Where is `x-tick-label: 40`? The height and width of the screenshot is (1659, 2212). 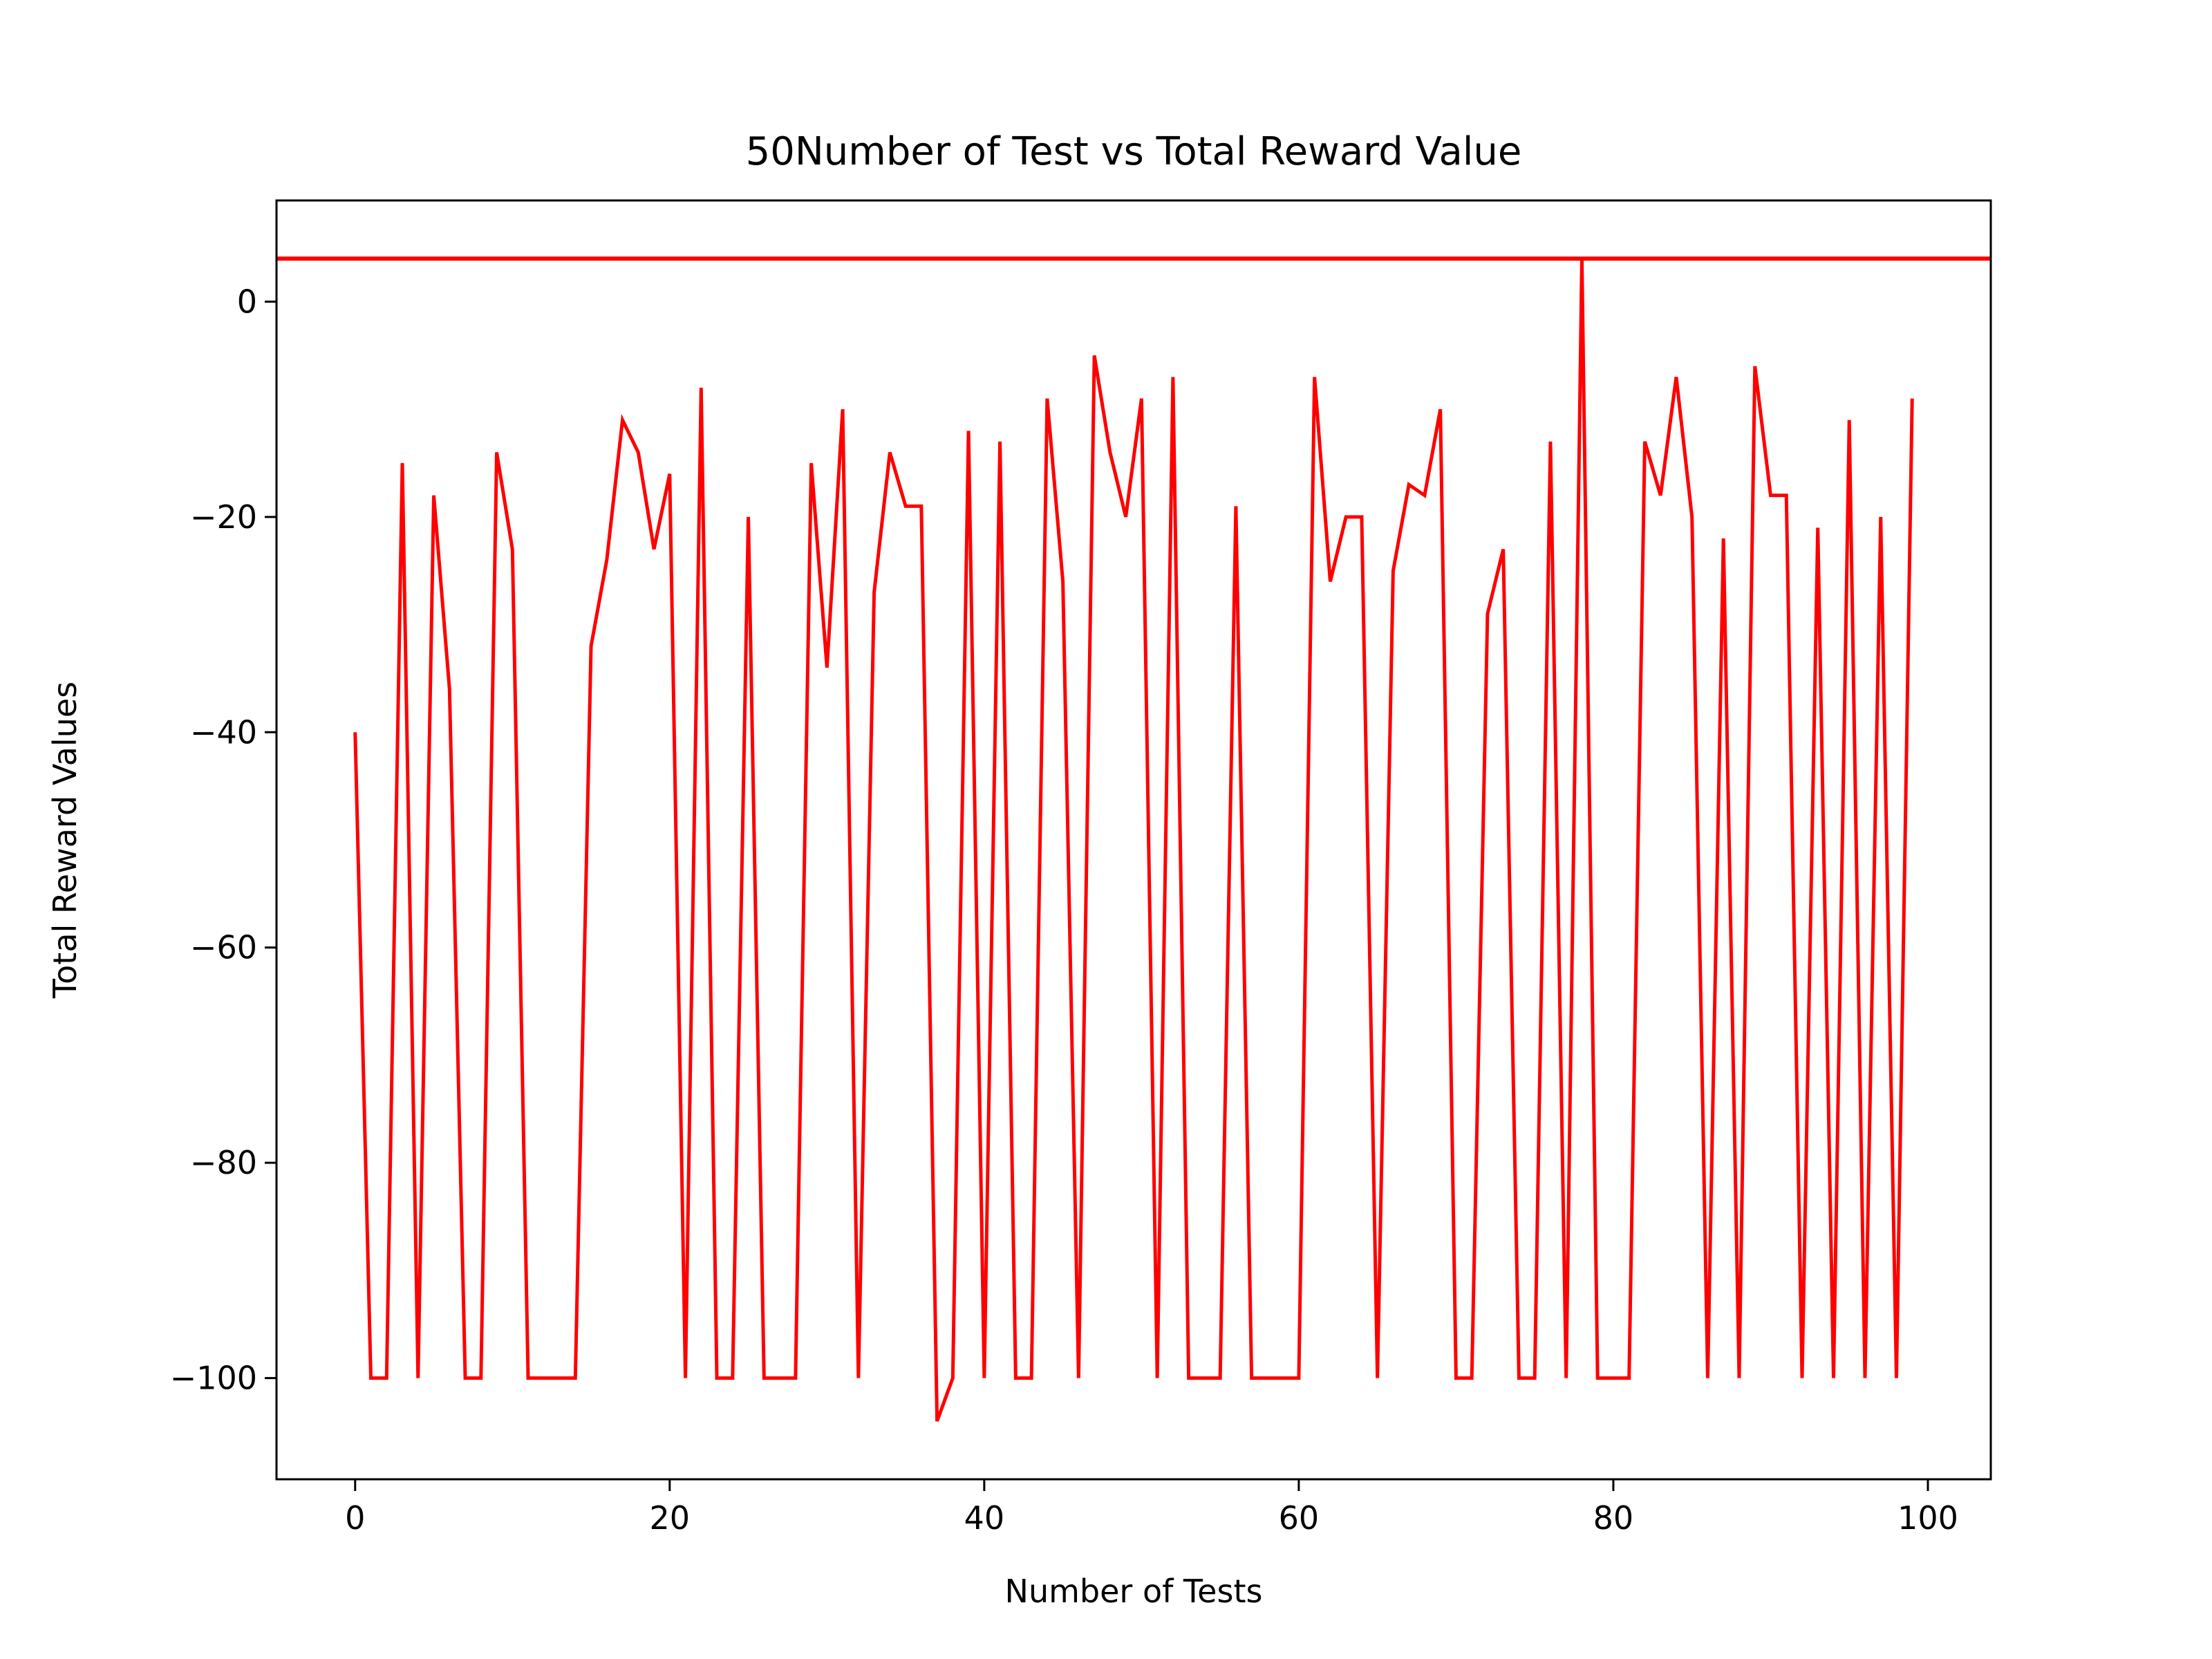 x-tick-label: 40 is located at coordinates (985, 1518).